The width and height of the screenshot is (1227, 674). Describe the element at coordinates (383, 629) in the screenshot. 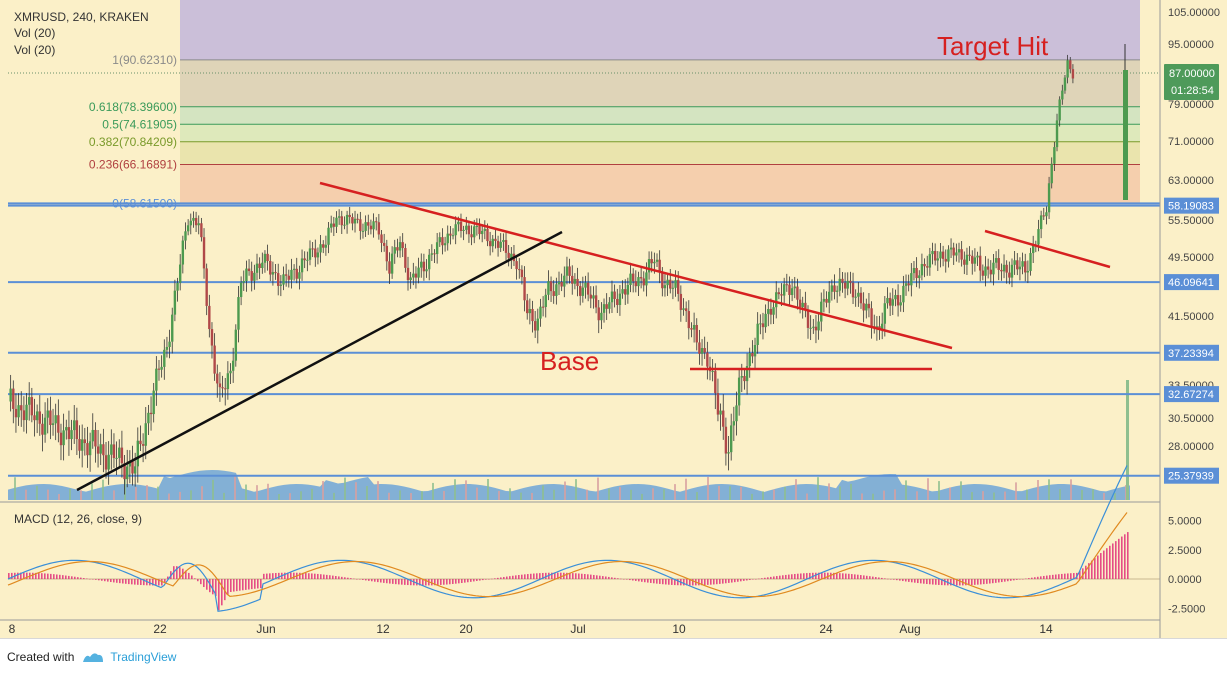

I see `x-tick-label: 12` at that location.